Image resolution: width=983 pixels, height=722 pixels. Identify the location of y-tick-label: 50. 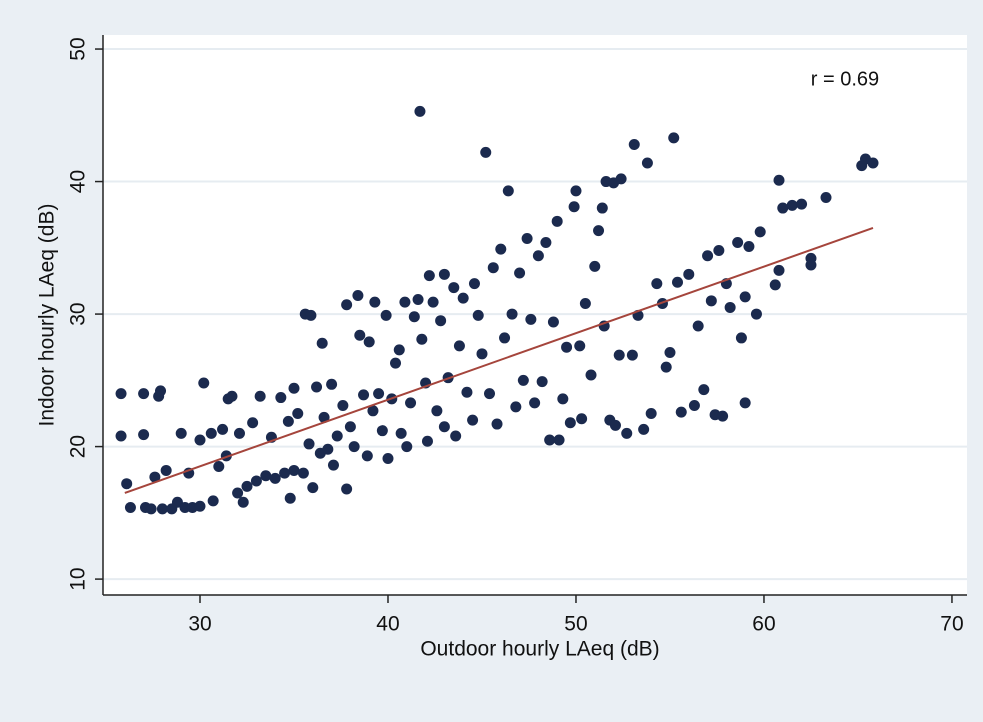
(78, 48).